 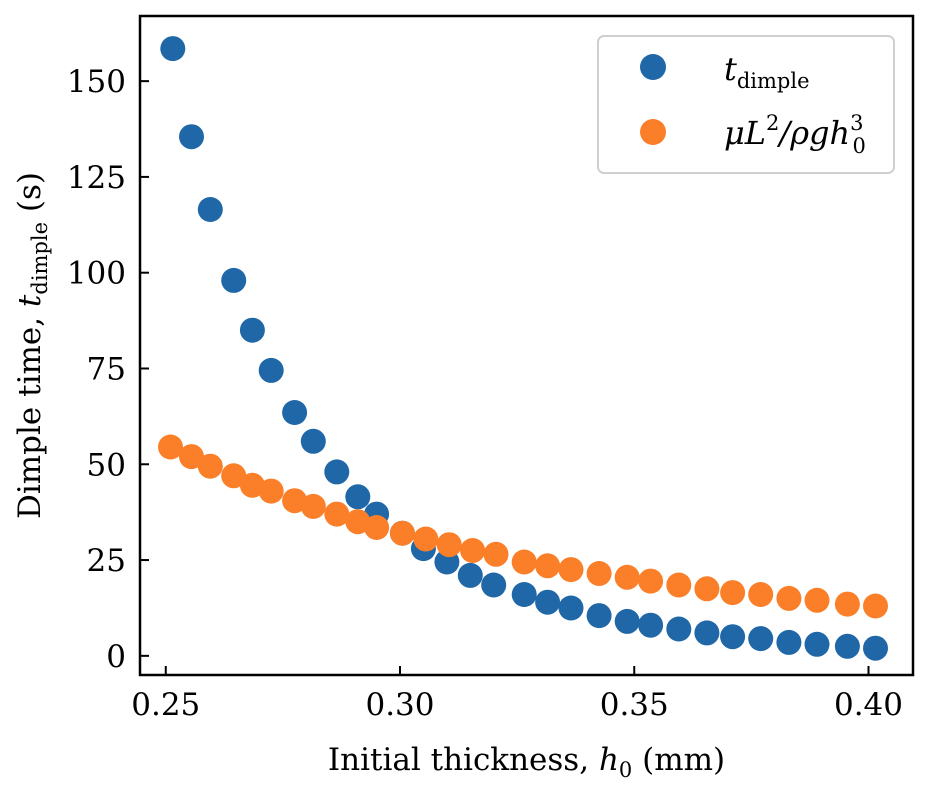 I want to click on legend-rho: ρgh, so click(x=819, y=133).